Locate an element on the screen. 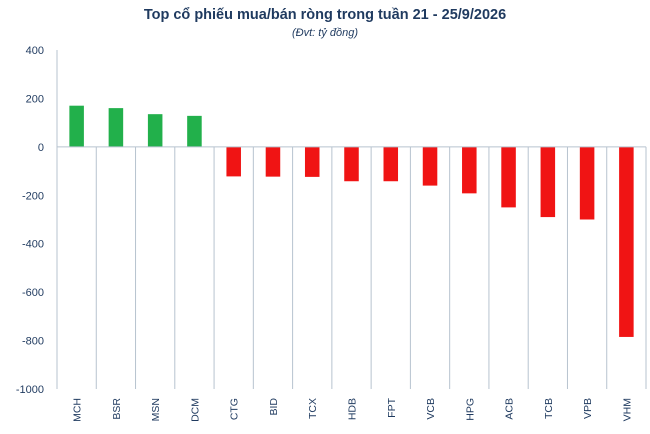 This screenshot has height=434, width=650. x-tick-label: BID is located at coordinates (274, 407).